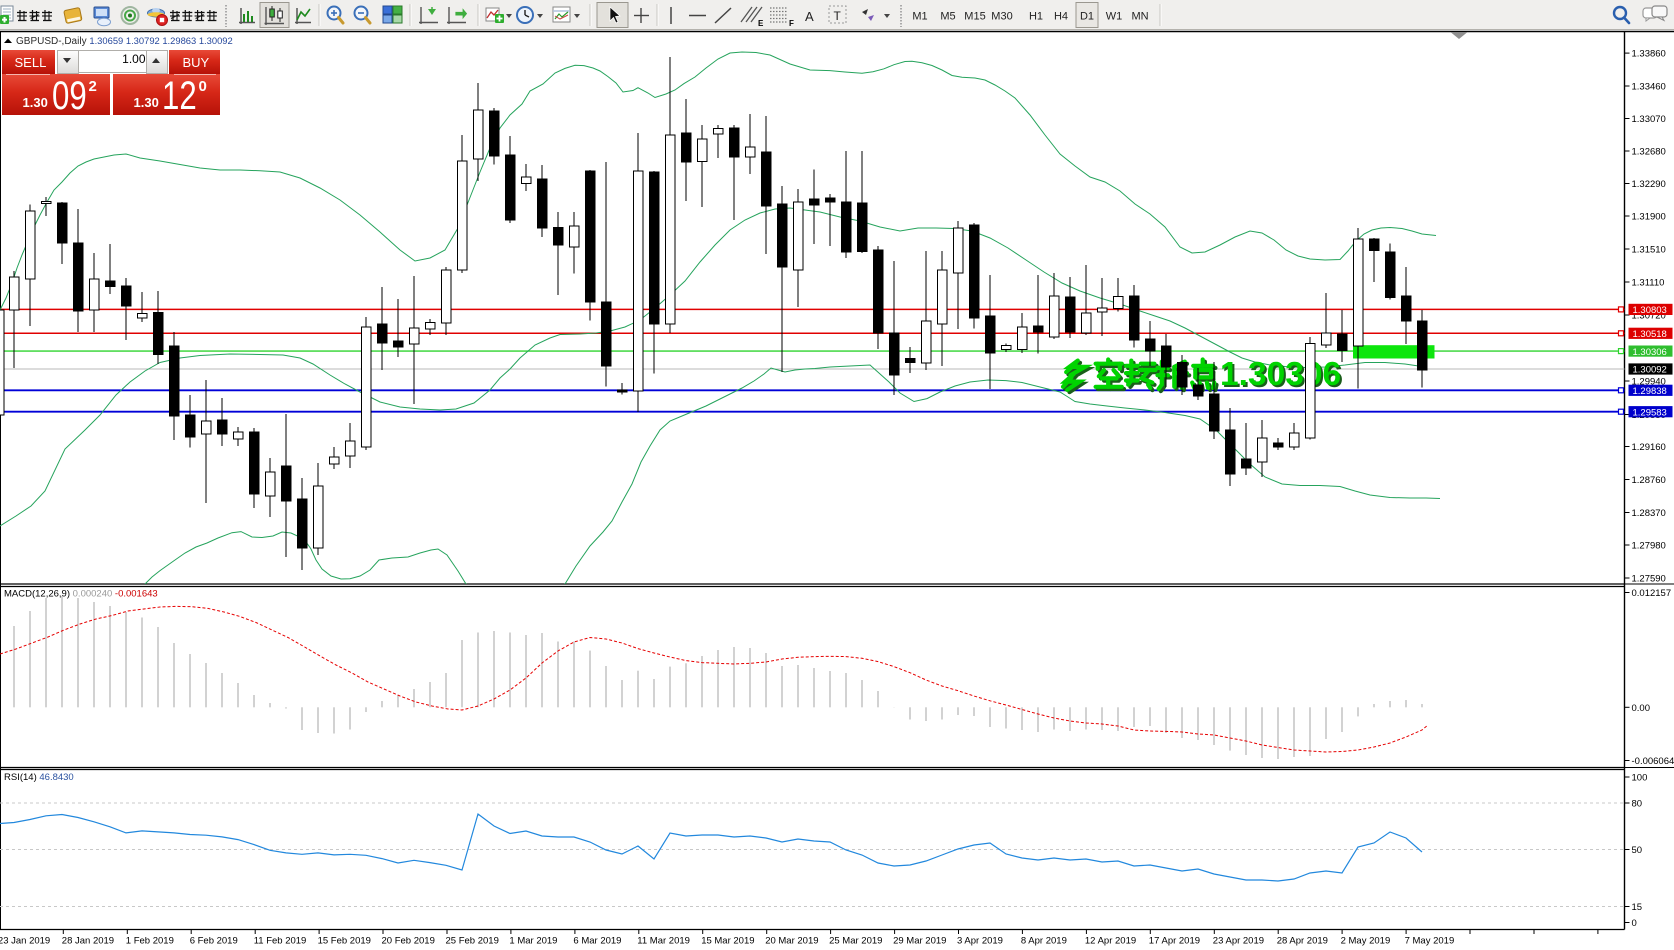 Image resolution: width=1674 pixels, height=950 pixels. I want to click on svg-text: 20 Feb 2019, so click(408, 941).